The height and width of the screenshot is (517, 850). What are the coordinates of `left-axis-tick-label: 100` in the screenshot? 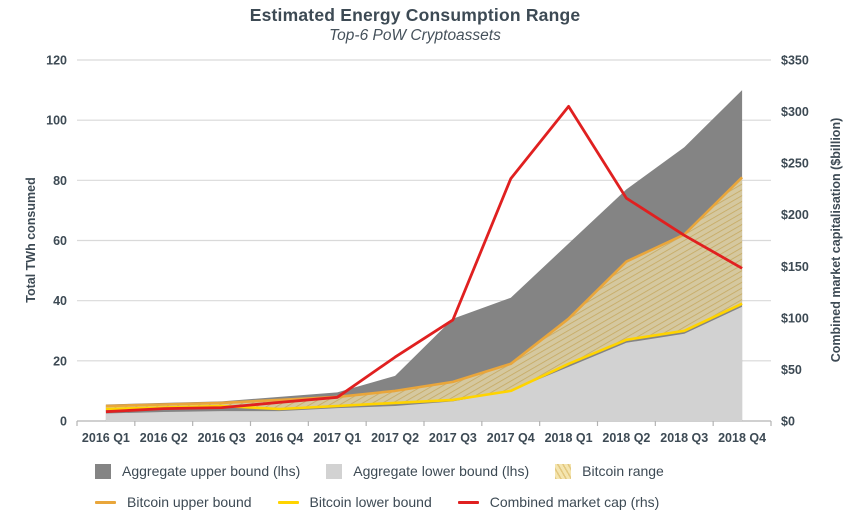 It's located at (56, 121).